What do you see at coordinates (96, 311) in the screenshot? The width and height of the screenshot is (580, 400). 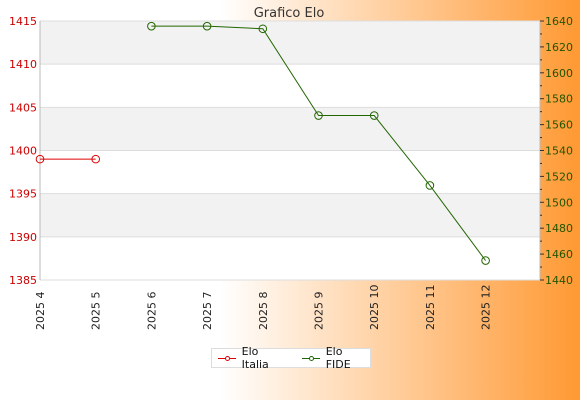 I see `x-tick-label: 2025 5` at bounding box center [96, 311].